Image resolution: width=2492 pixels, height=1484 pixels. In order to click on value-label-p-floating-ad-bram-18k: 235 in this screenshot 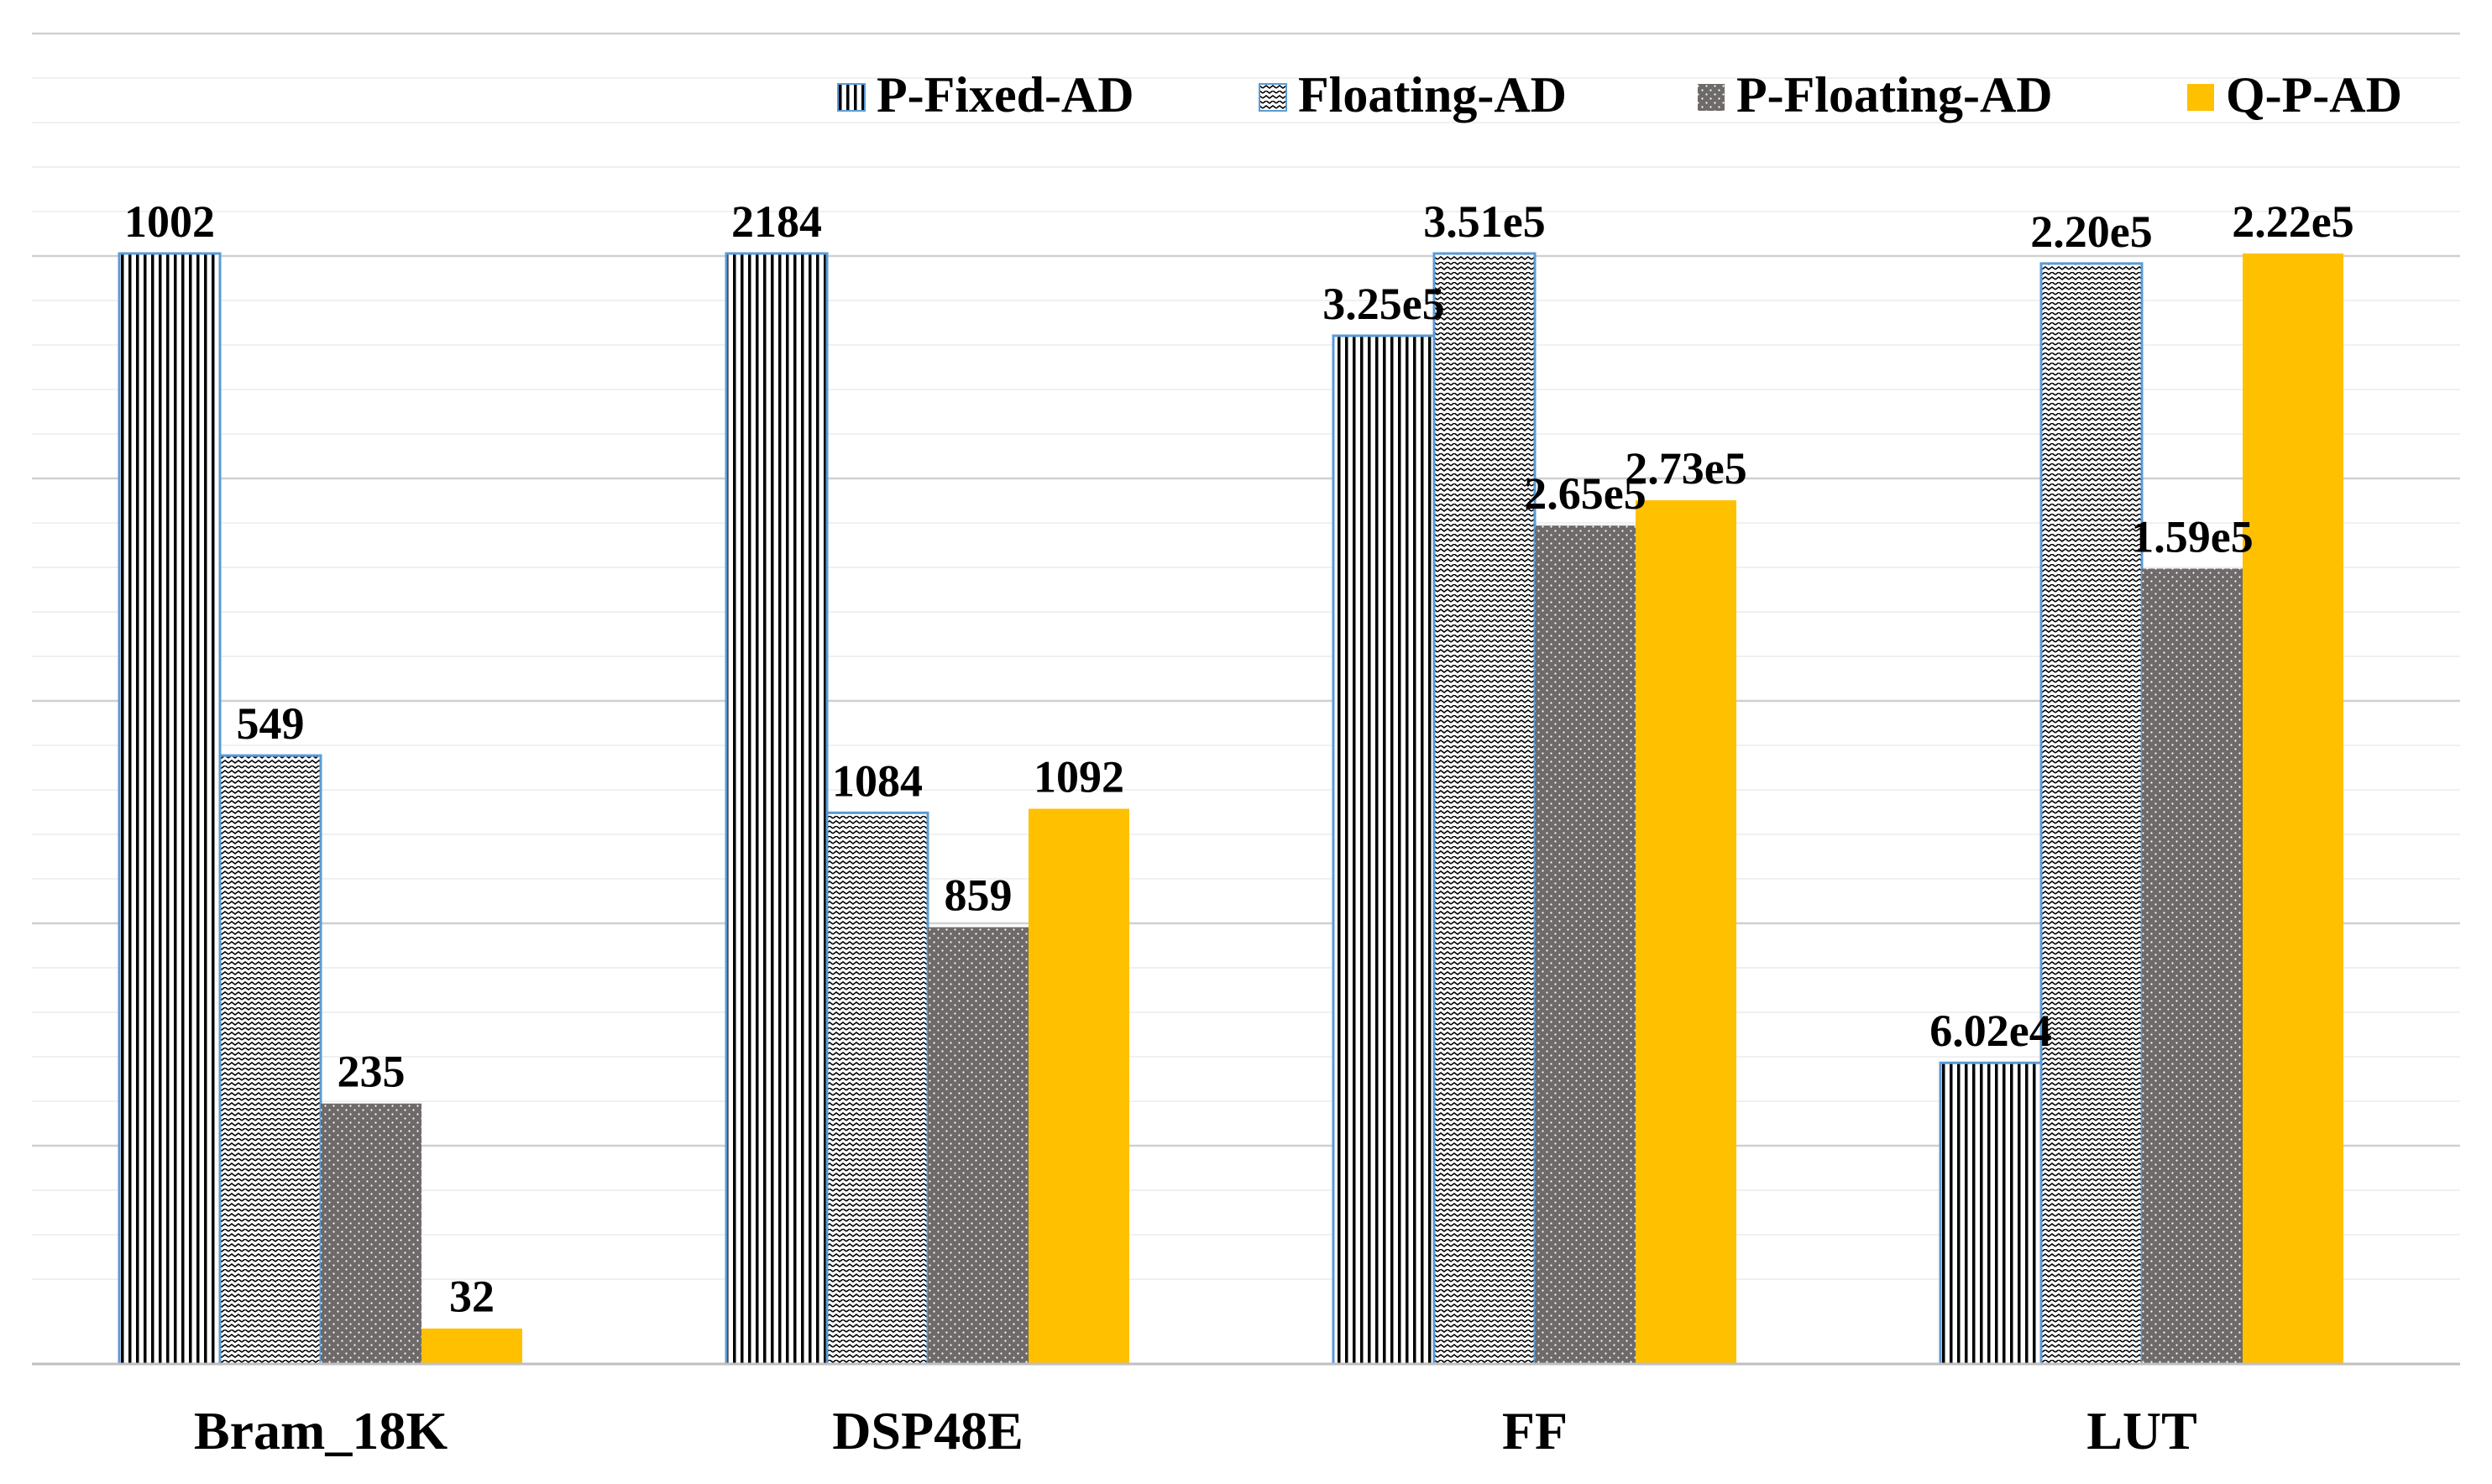, I will do `click(372, 1072)`.